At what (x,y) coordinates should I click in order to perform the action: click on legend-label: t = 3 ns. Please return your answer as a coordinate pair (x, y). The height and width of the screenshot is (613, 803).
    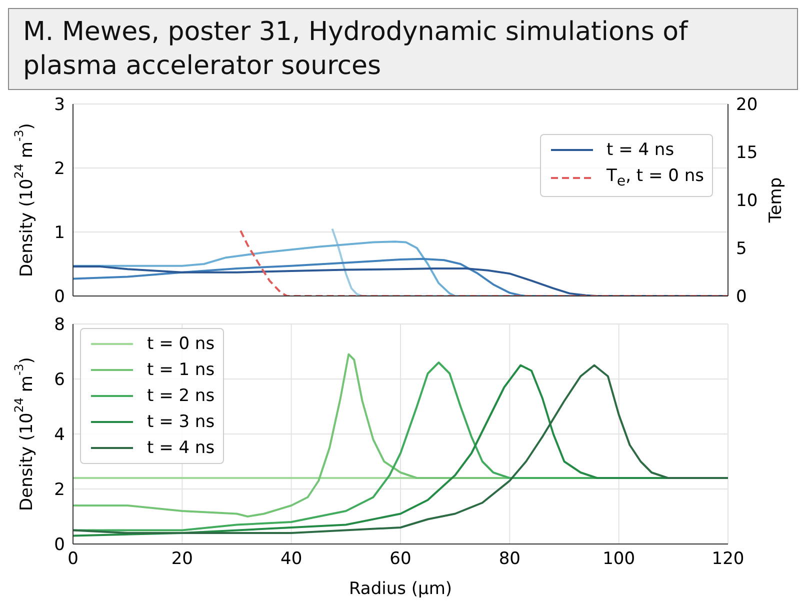
    Looking at the image, I should click on (181, 422).